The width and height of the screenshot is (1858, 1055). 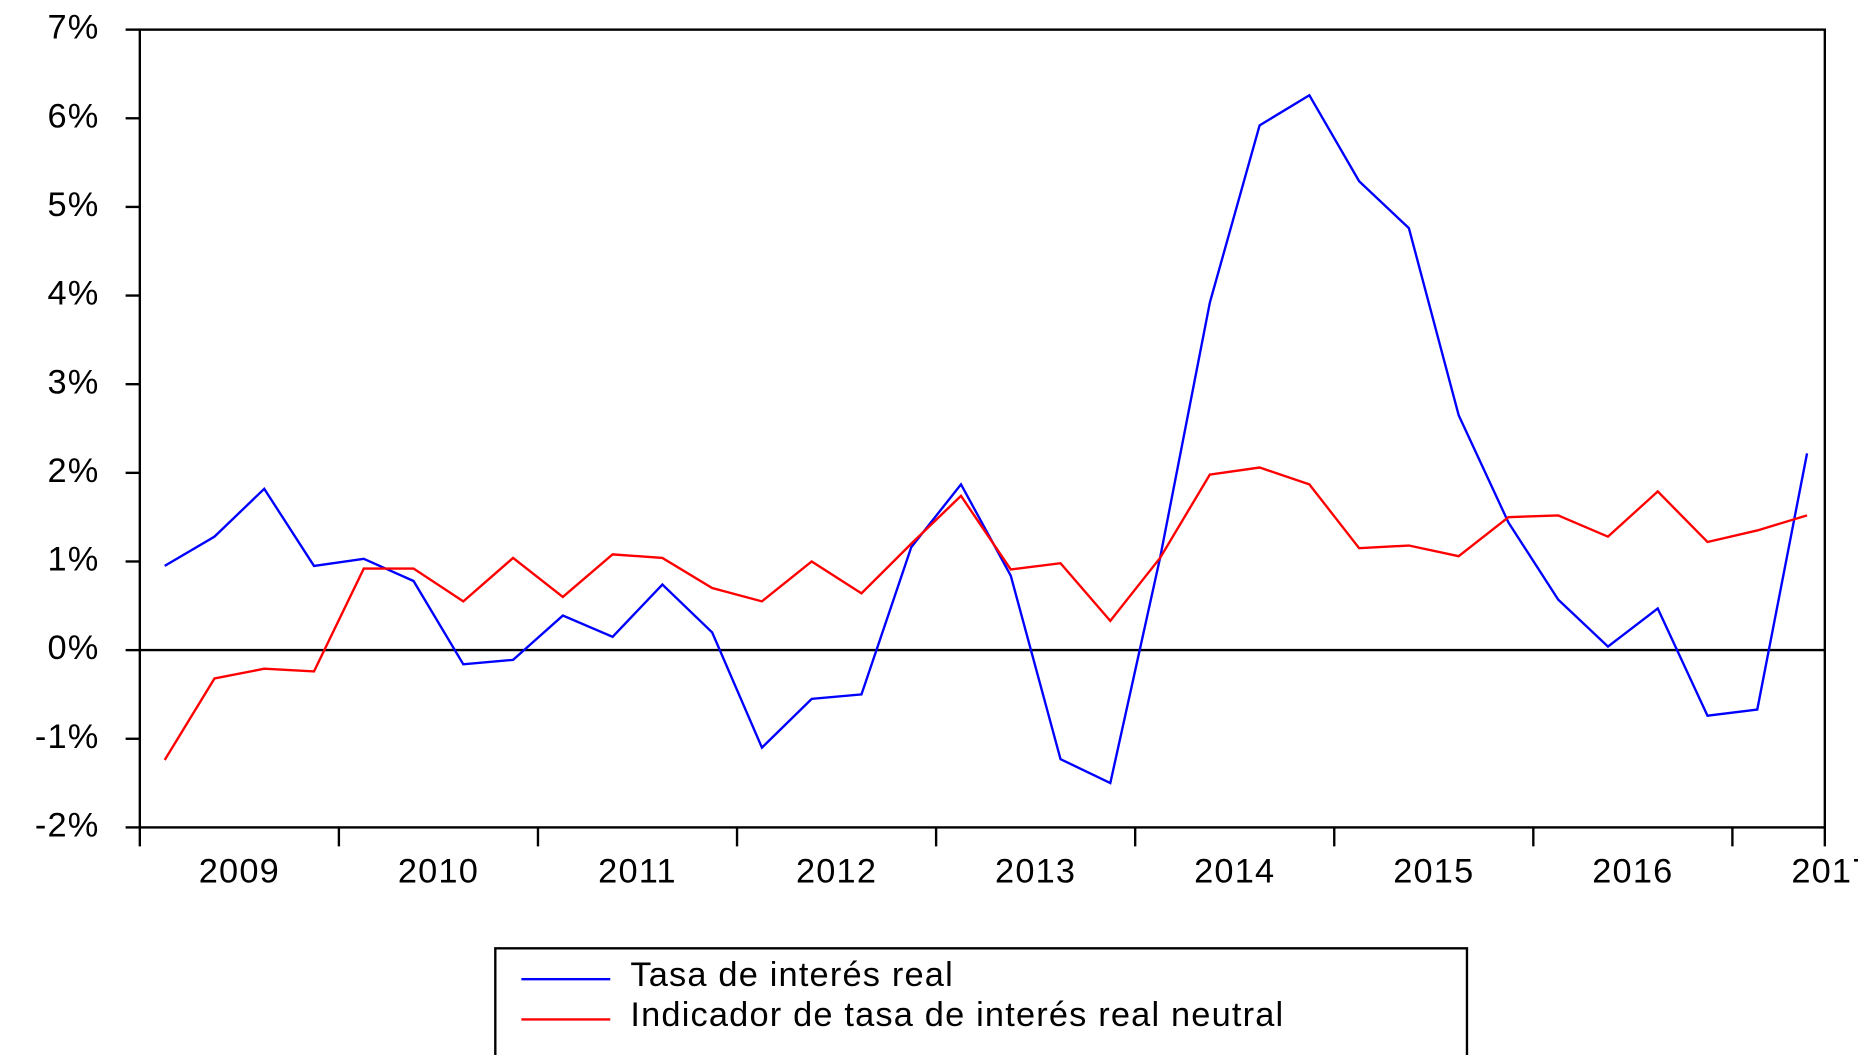 I want to click on x-tick-label: 2013, so click(x=1035, y=872).